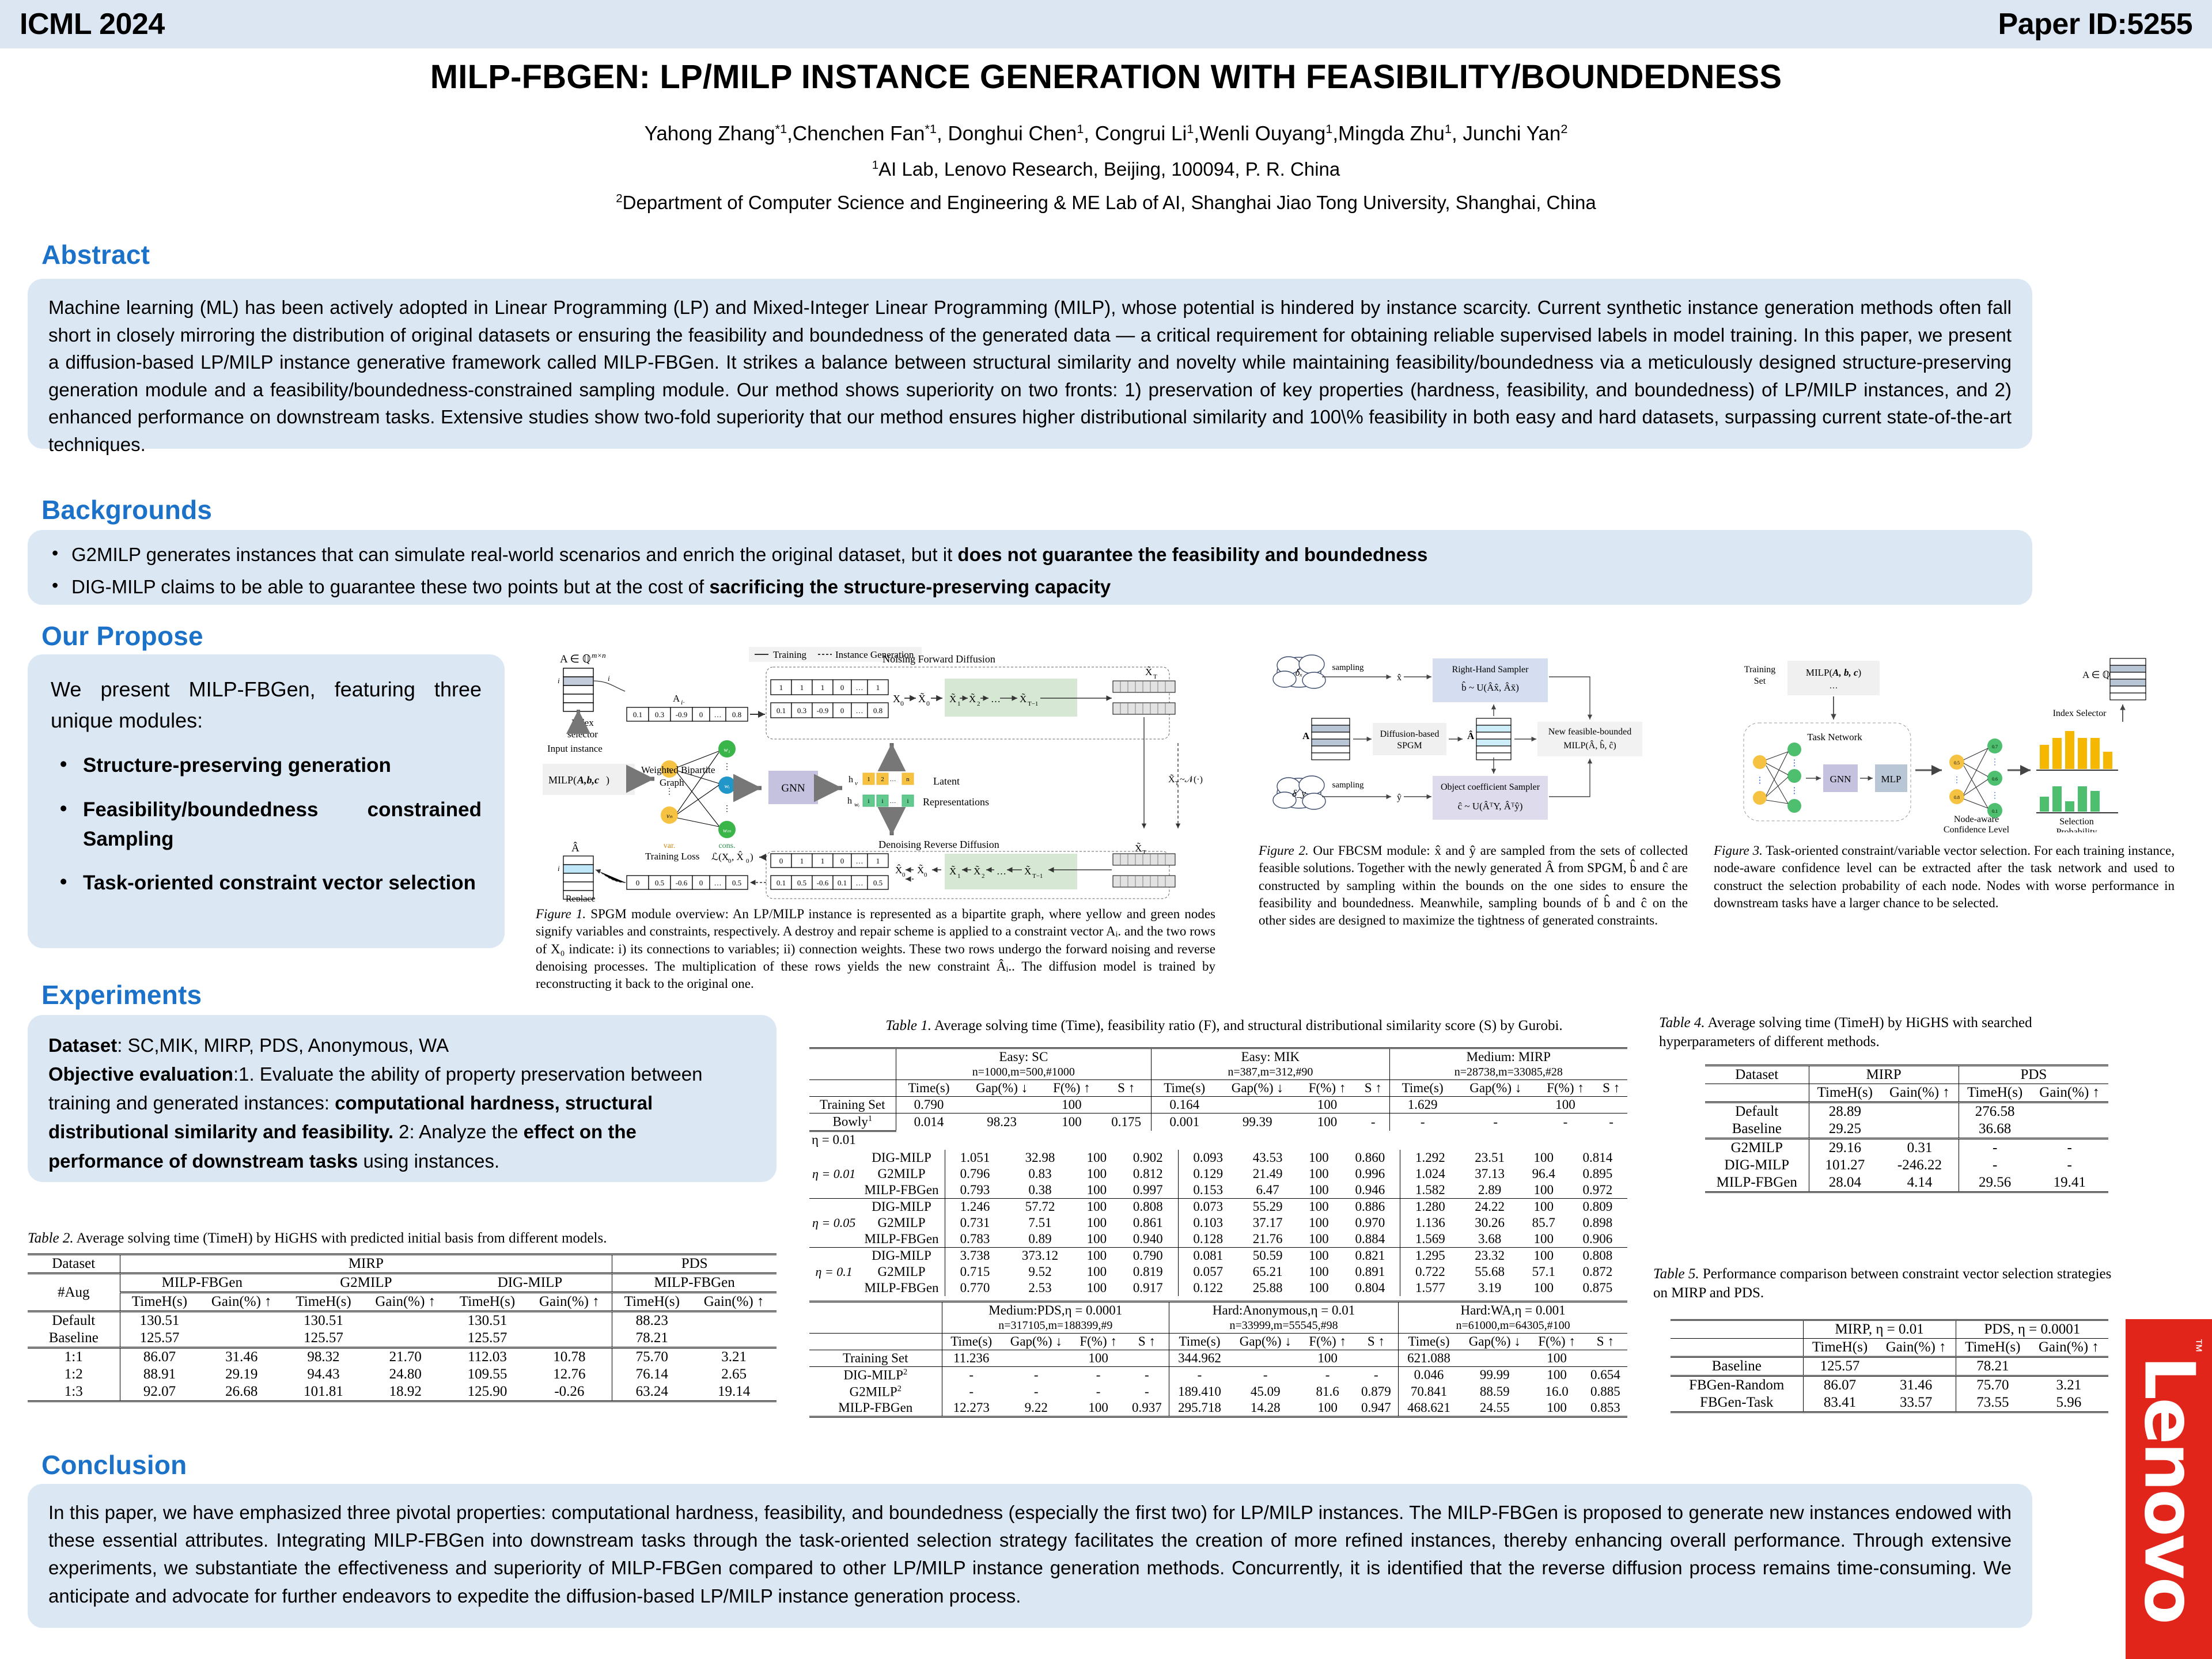  What do you see at coordinates (781, 710) in the screenshot?
I see `svg-text: 0.1` at bounding box center [781, 710].